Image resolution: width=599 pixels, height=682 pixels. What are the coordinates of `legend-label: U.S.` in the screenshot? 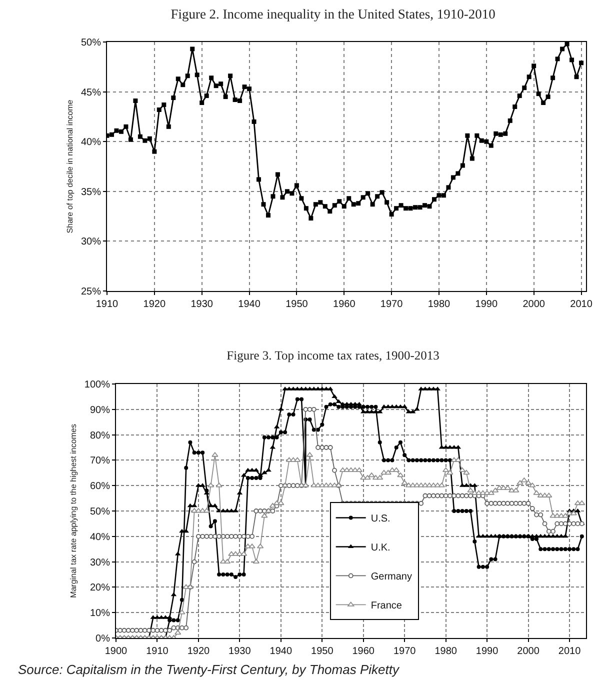 It's located at (380, 519).